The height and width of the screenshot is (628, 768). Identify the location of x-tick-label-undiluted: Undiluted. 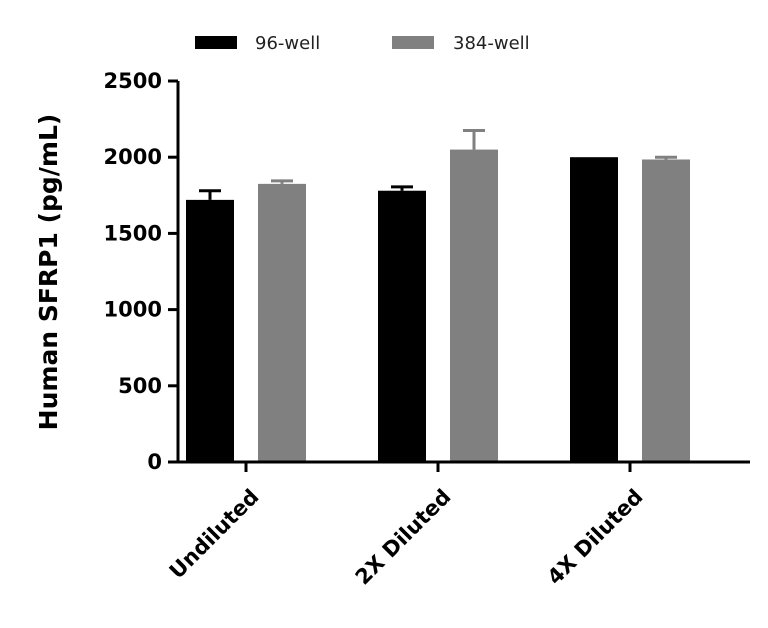
(214, 534).